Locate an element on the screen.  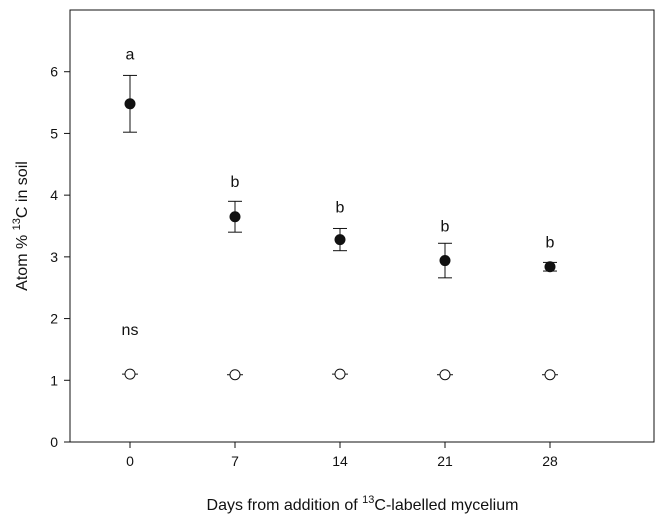
x-tick-label: 14 is located at coordinates (340, 461).